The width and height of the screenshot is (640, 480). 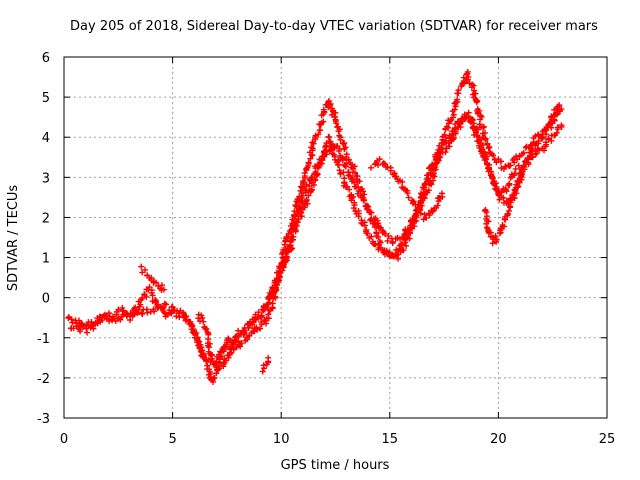 I want to click on x-tick-label: 5, so click(x=172, y=439).